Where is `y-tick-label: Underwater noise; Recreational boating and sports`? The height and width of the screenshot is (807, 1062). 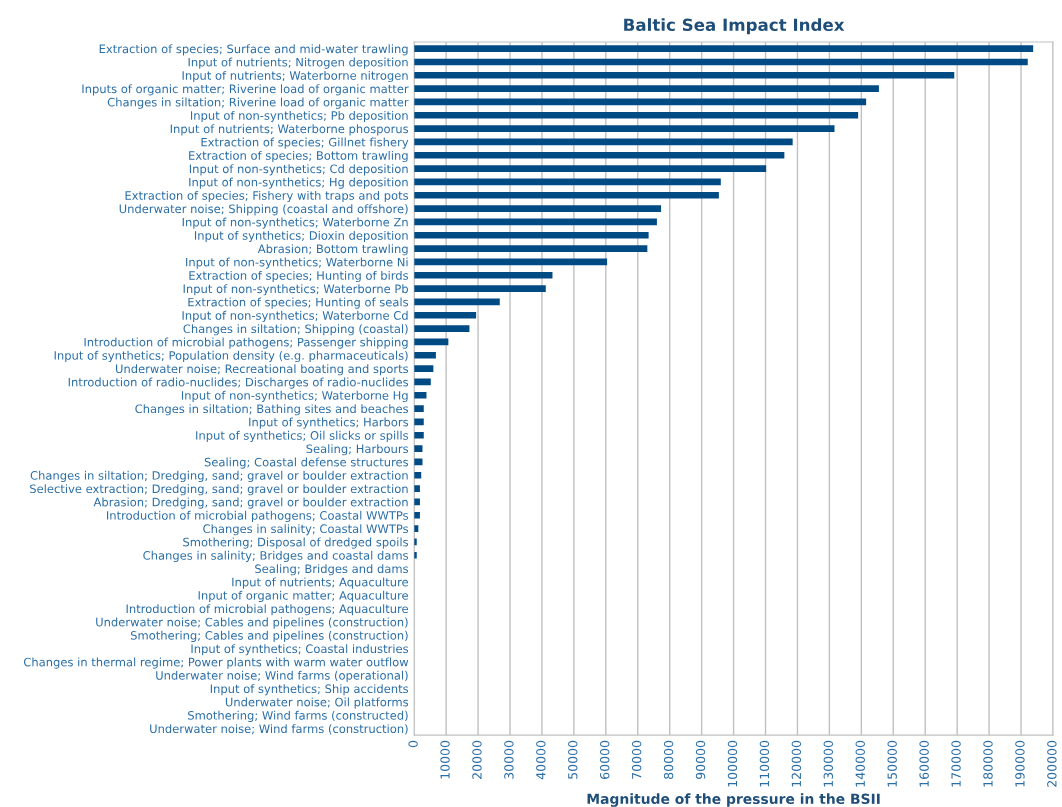 y-tick-label: Underwater noise; Recreational boating and sports is located at coordinates (262, 370).